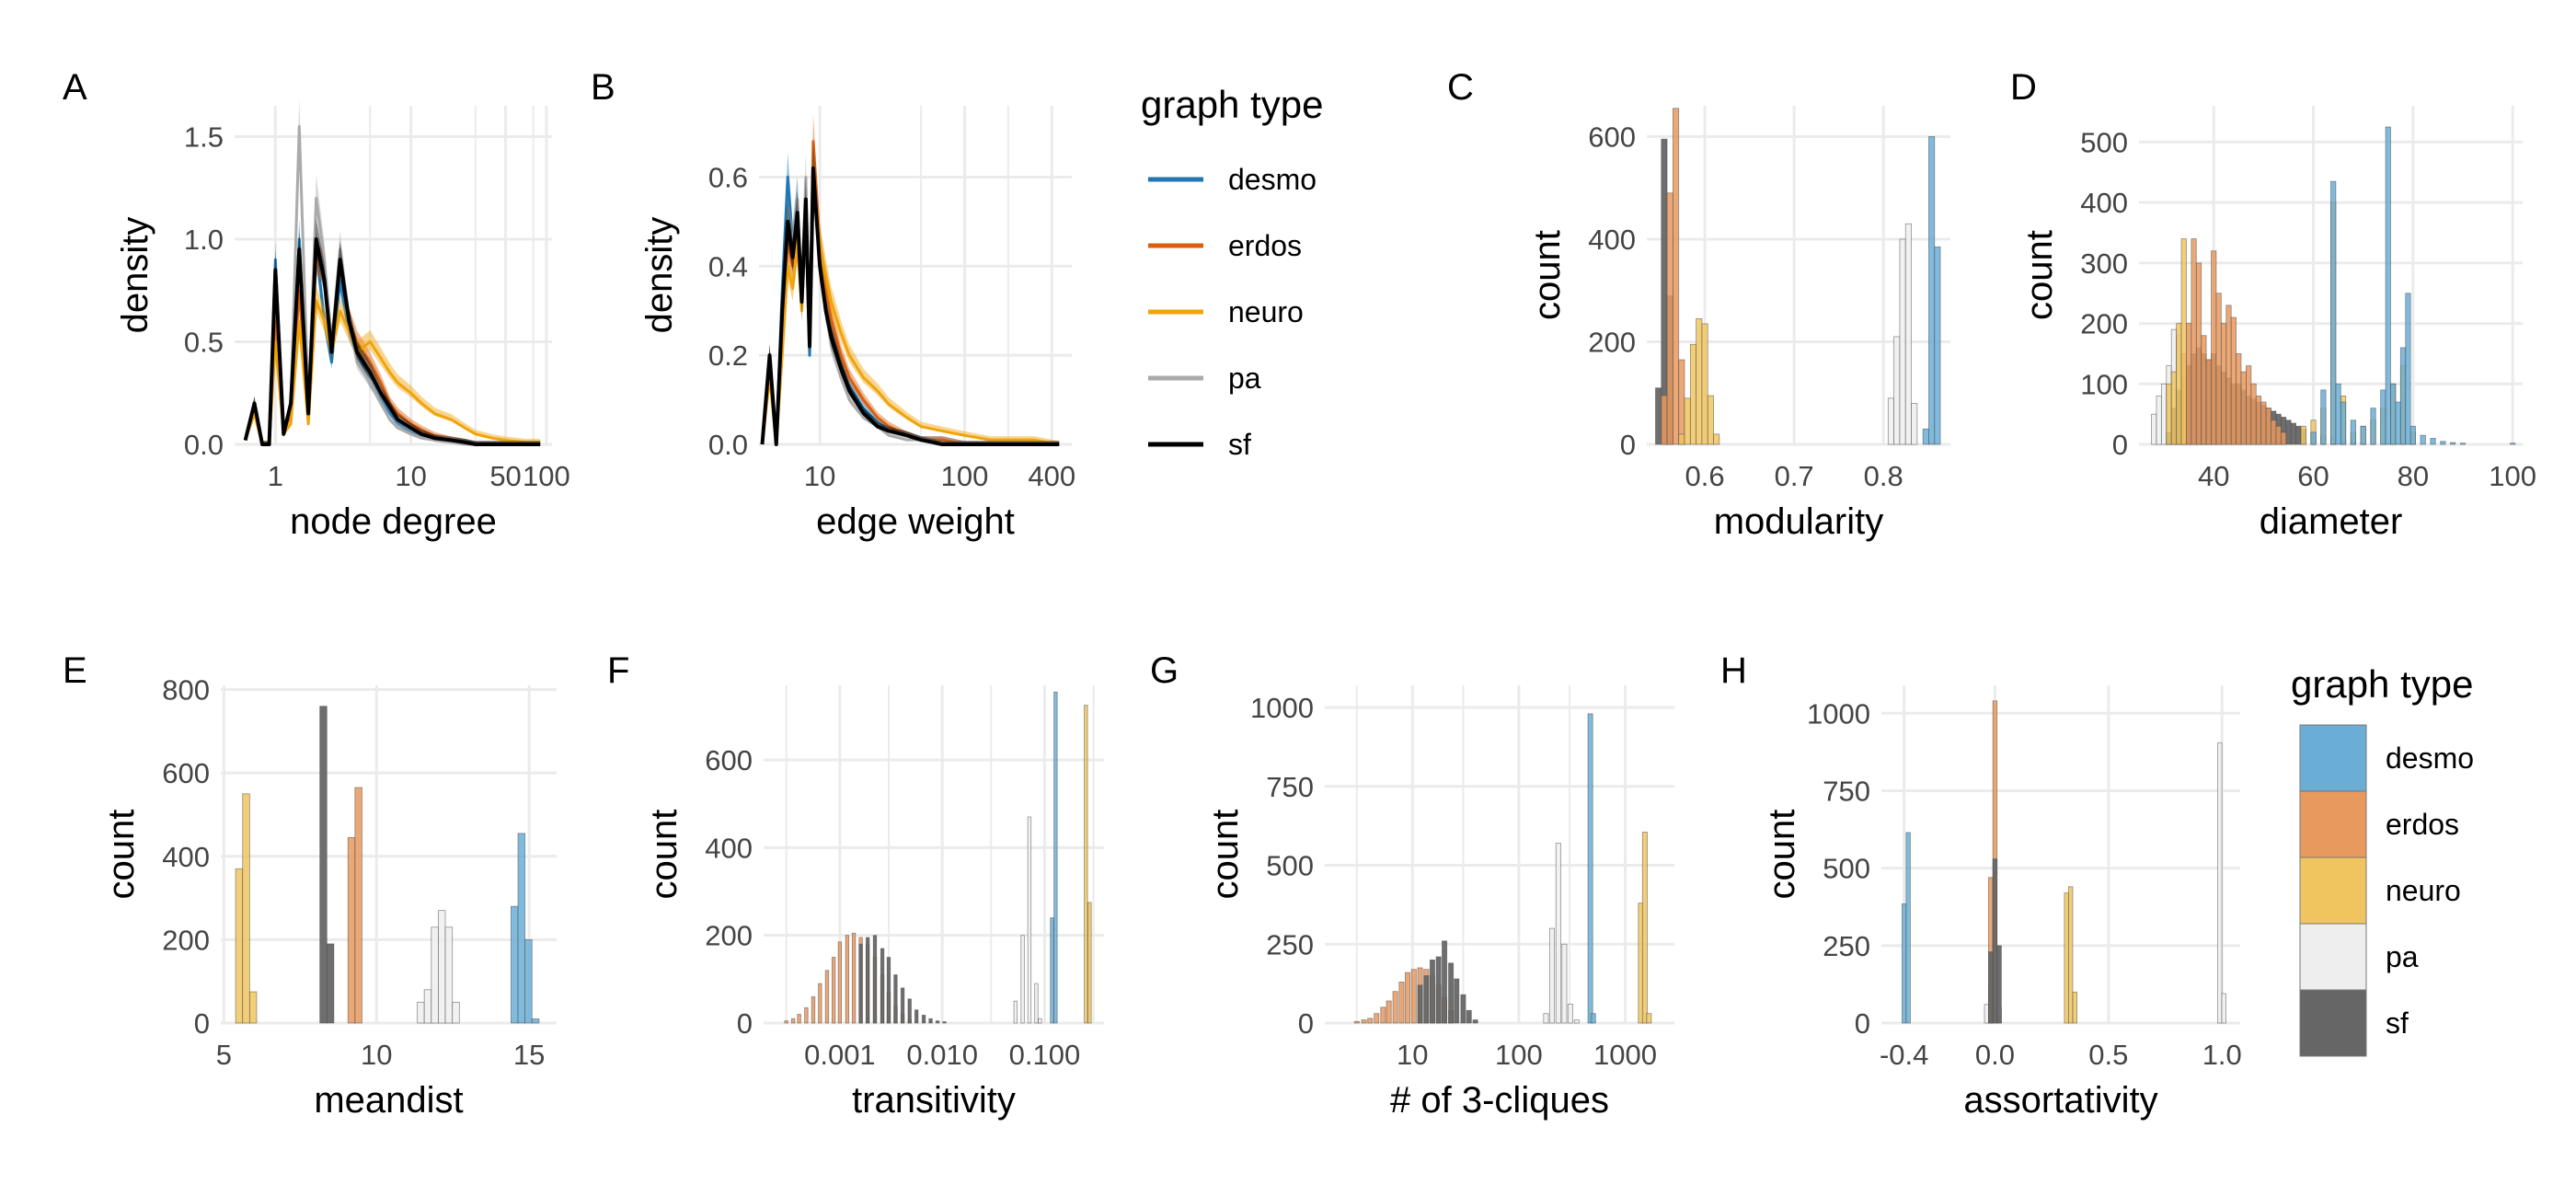  I want to click on legend-label-neuro: neuro, so click(2423, 890).